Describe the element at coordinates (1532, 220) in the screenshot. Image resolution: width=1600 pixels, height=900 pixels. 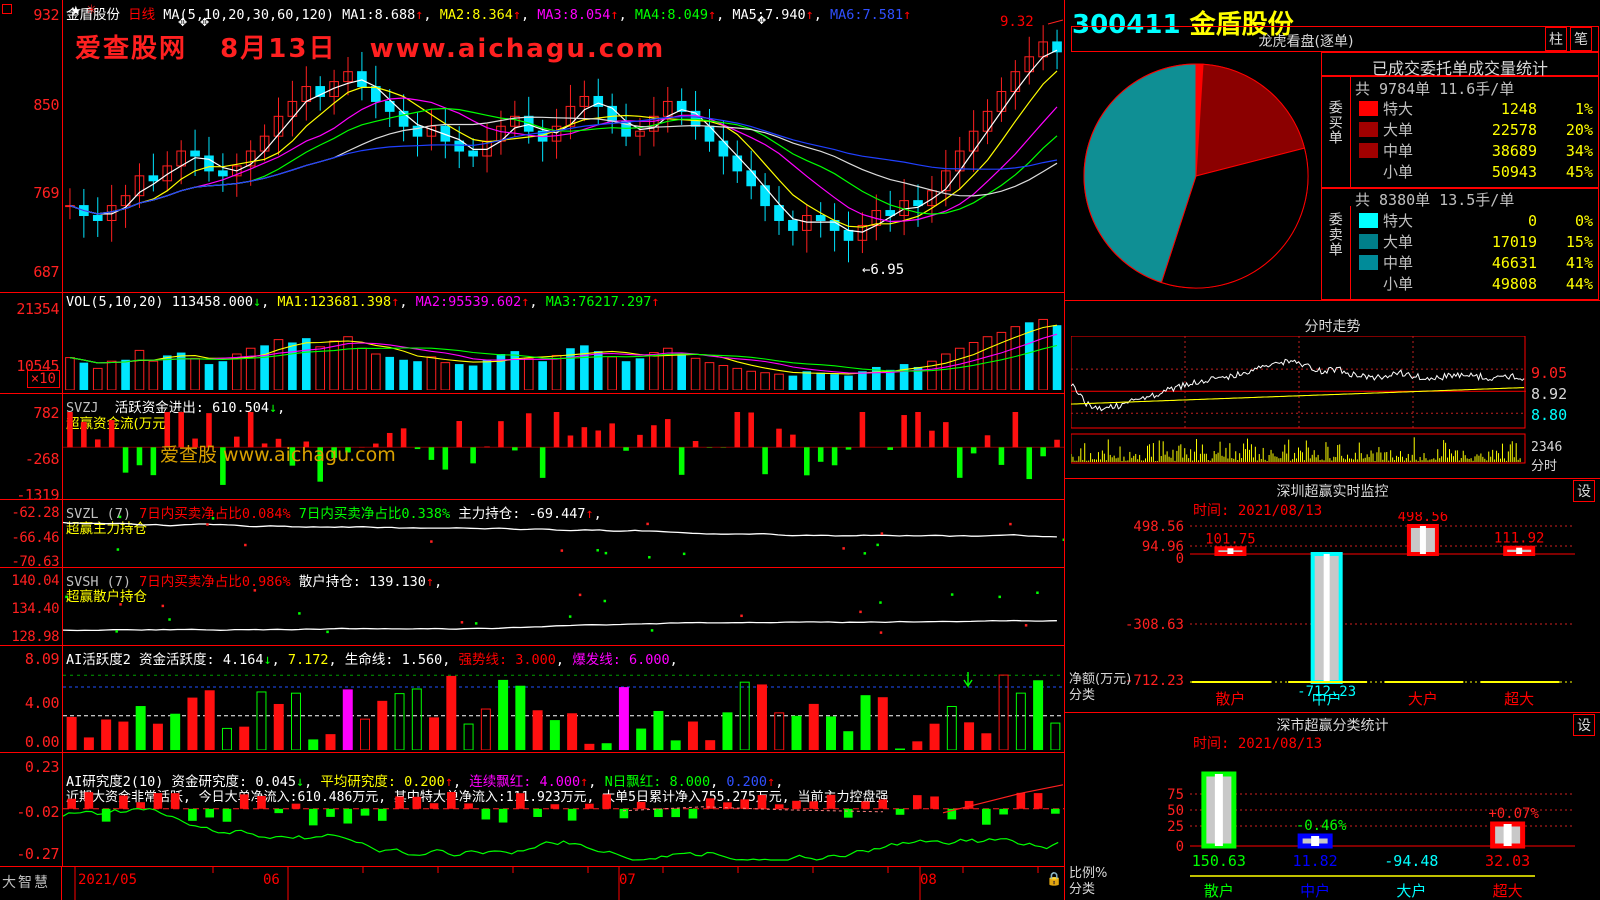
I see `sell-count-0: 0` at that location.